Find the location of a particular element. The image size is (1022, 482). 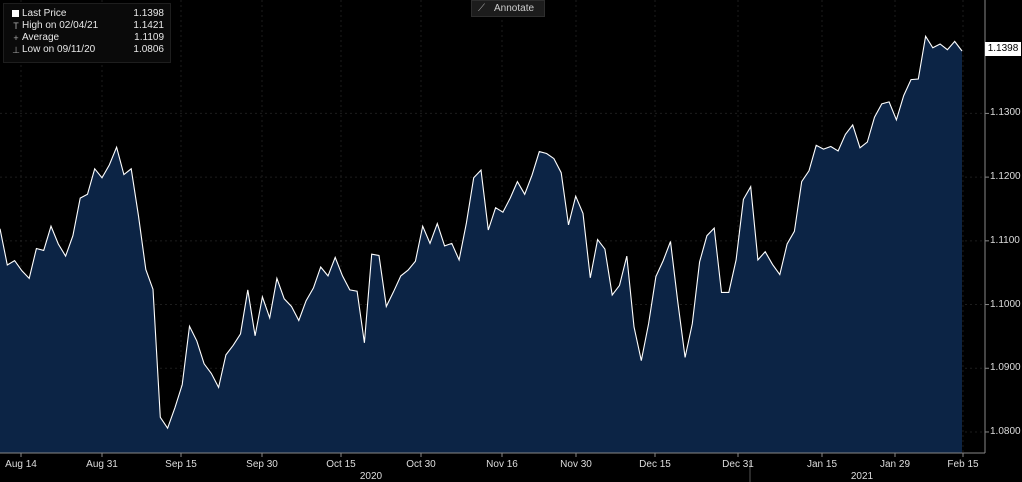

legend-row-high: T High on 02/04/21 1.1421 is located at coordinates (90, 26).